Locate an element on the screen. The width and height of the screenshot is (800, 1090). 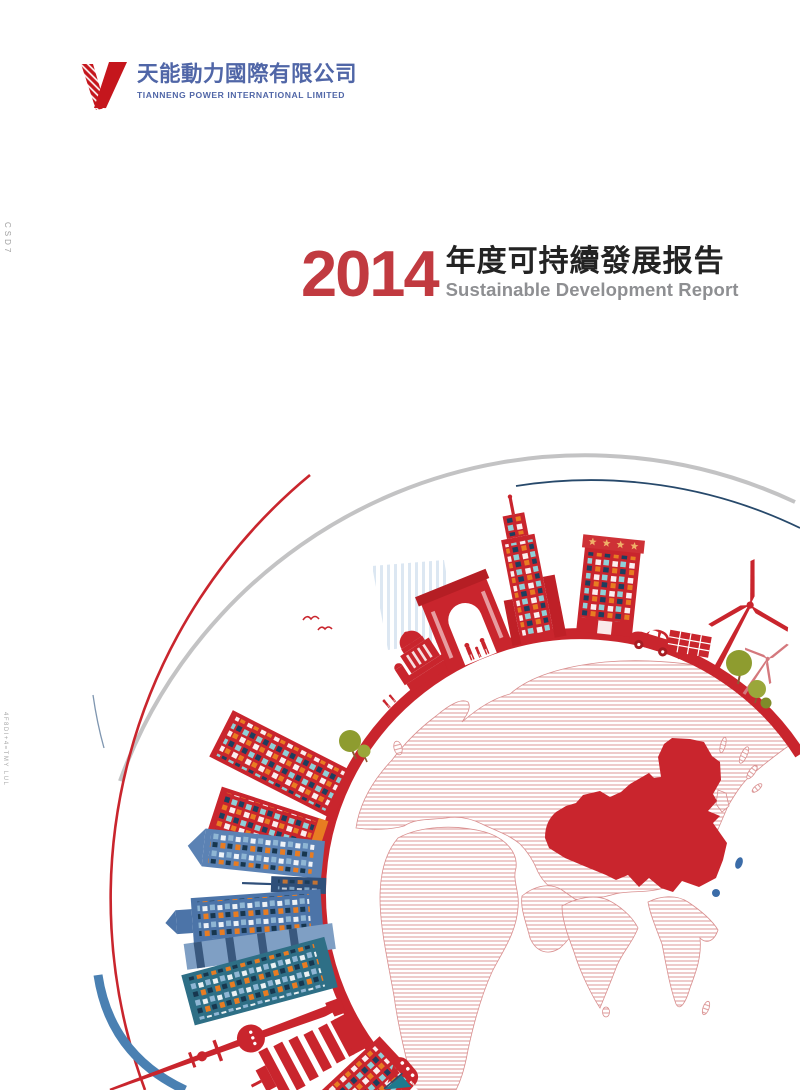
faint-blue-segment is located at coordinates (98, 721).